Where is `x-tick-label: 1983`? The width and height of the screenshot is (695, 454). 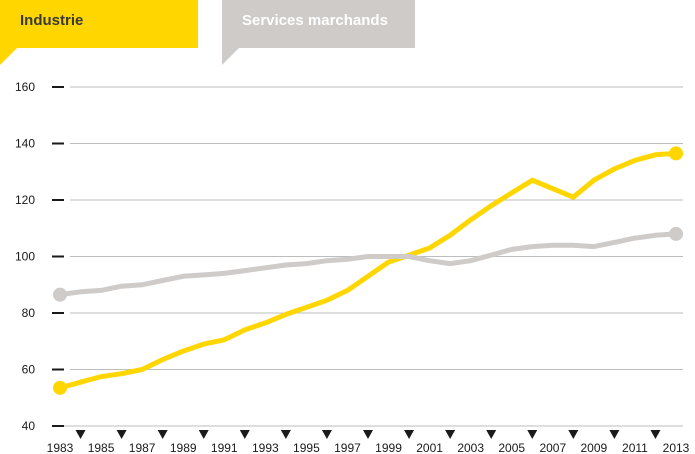
x-tick-label: 1983 is located at coordinates (60, 447).